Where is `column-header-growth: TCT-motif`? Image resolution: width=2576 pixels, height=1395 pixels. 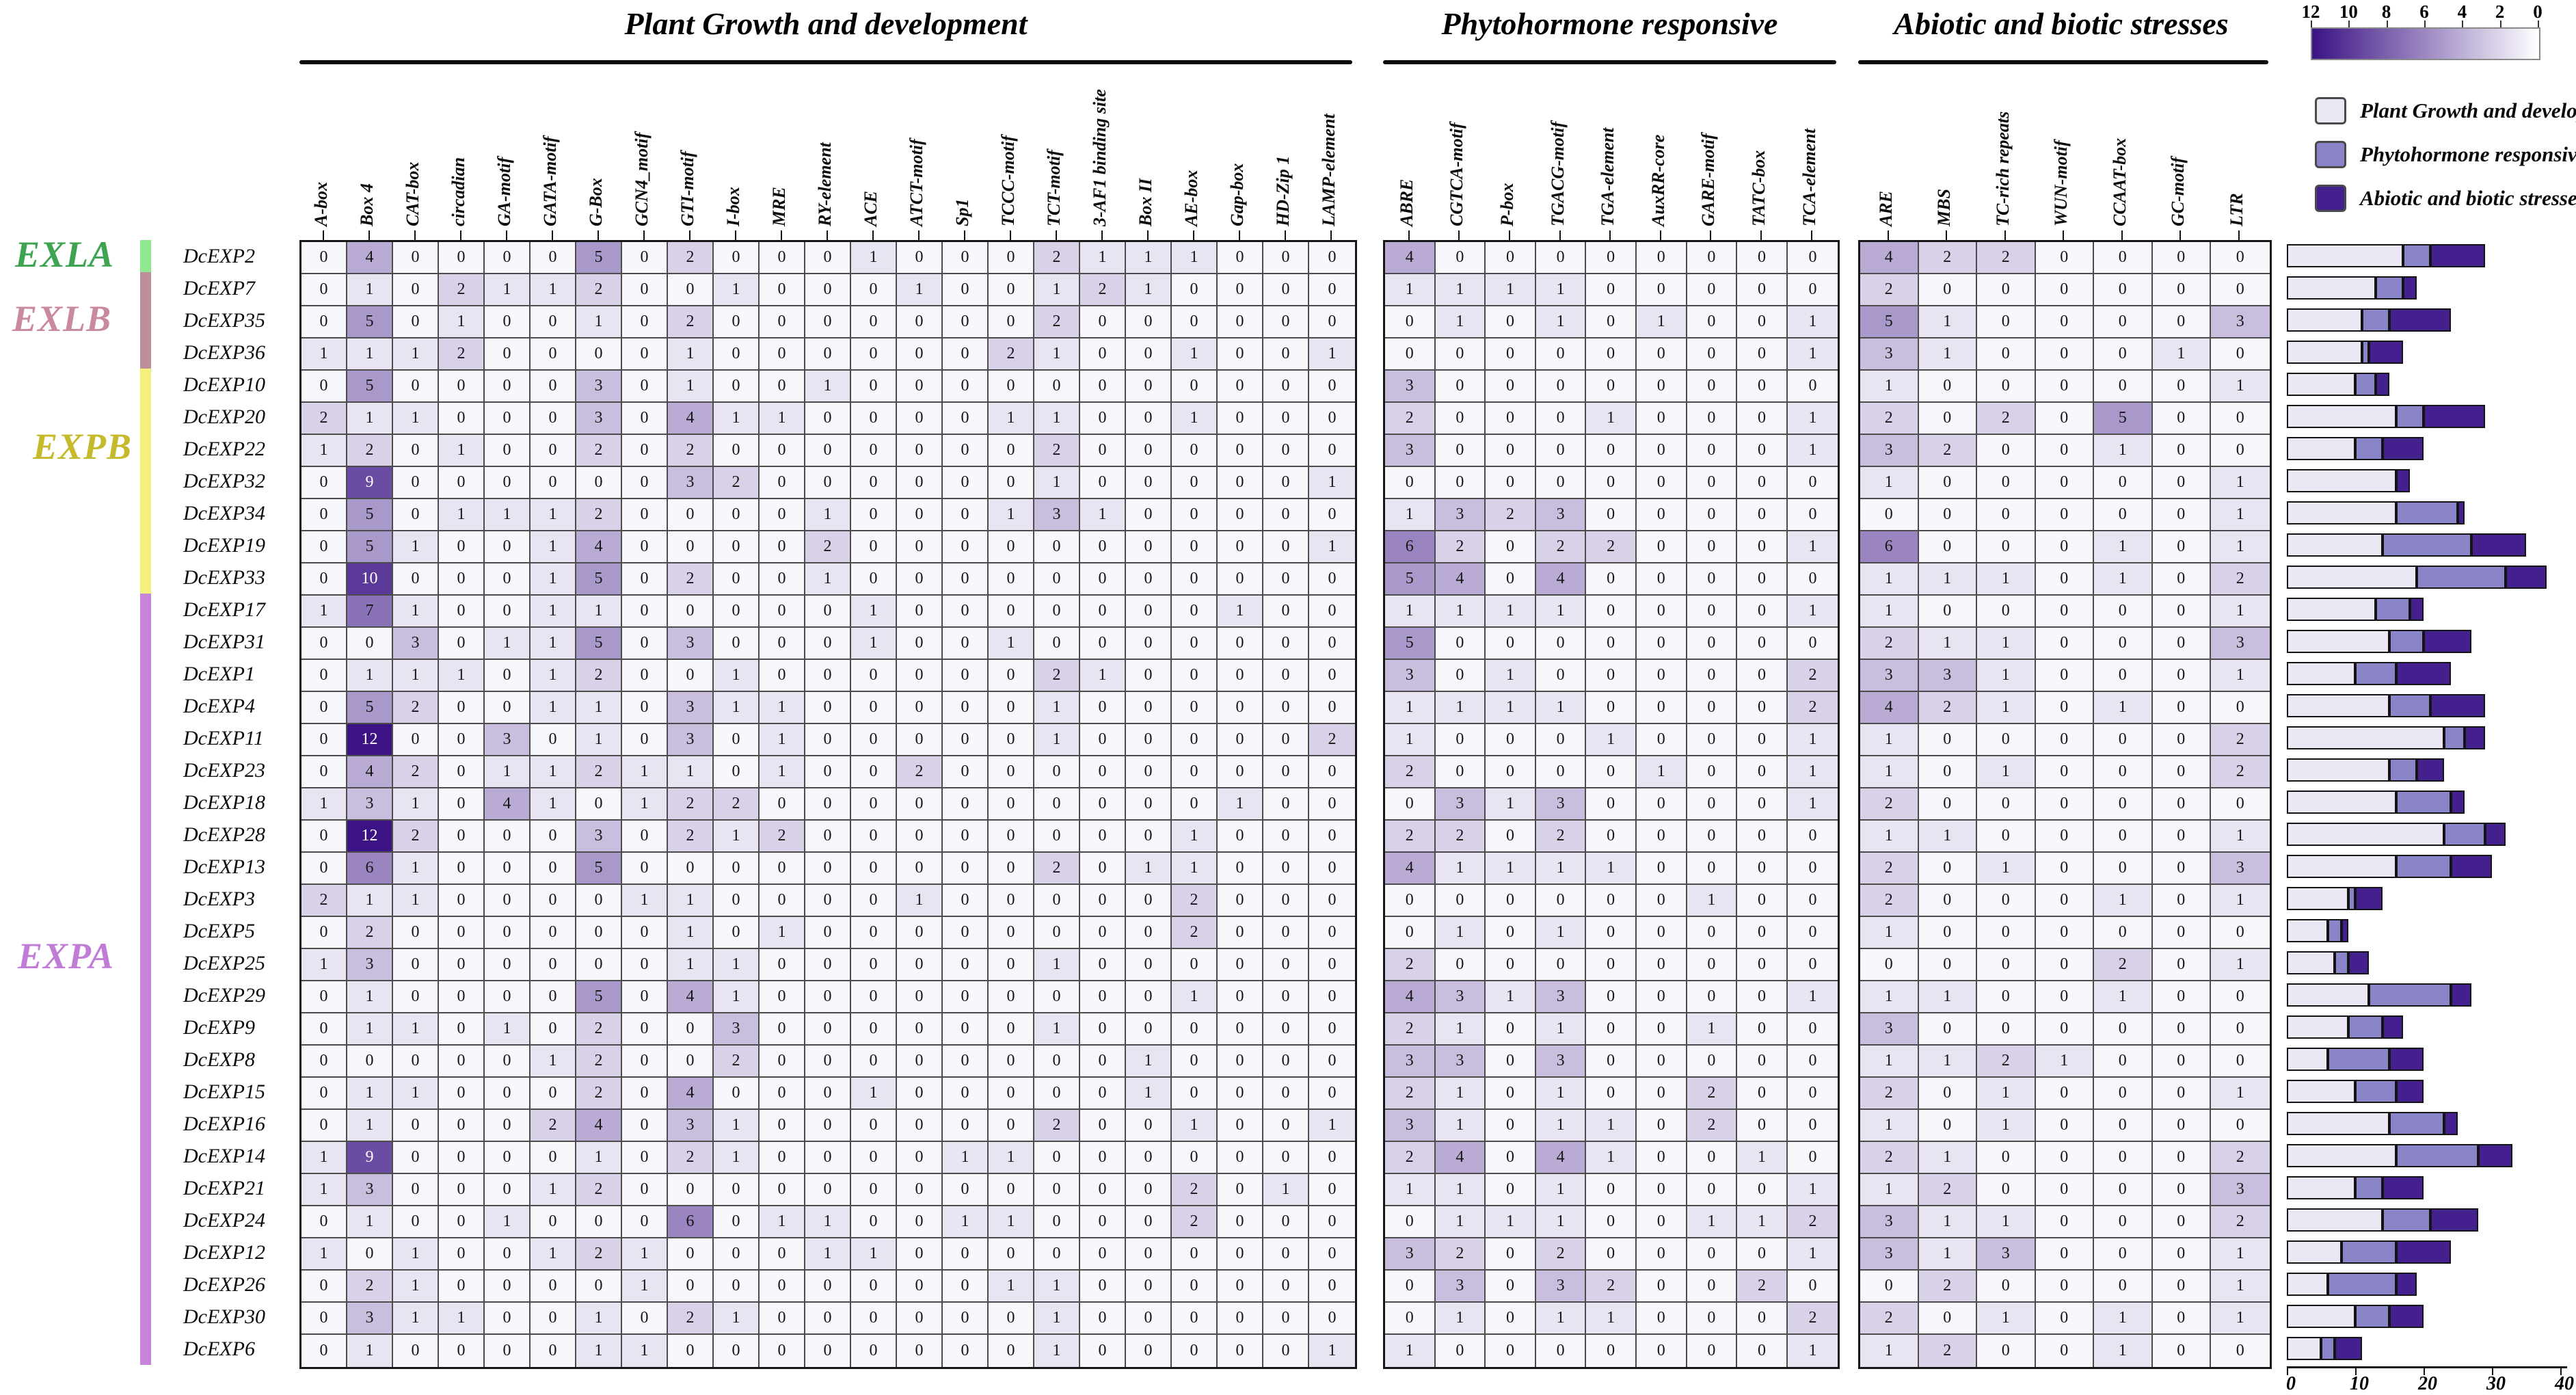
column-header-growth: TCT-motif is located at coordinates (1055, 156).